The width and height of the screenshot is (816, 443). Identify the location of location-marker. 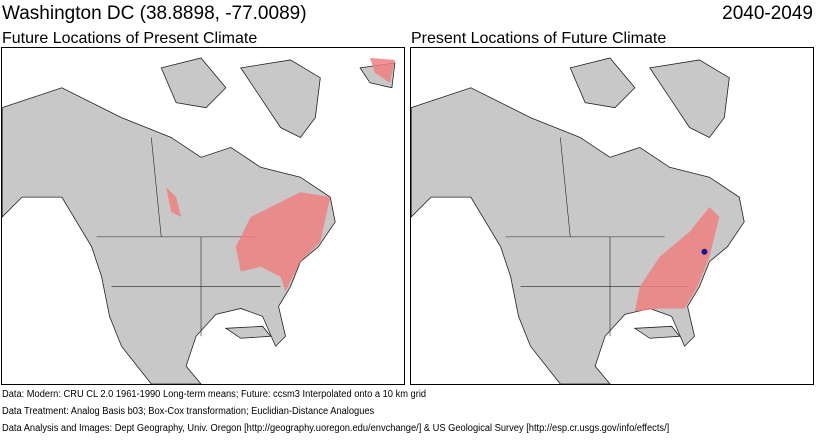
(704, 251).